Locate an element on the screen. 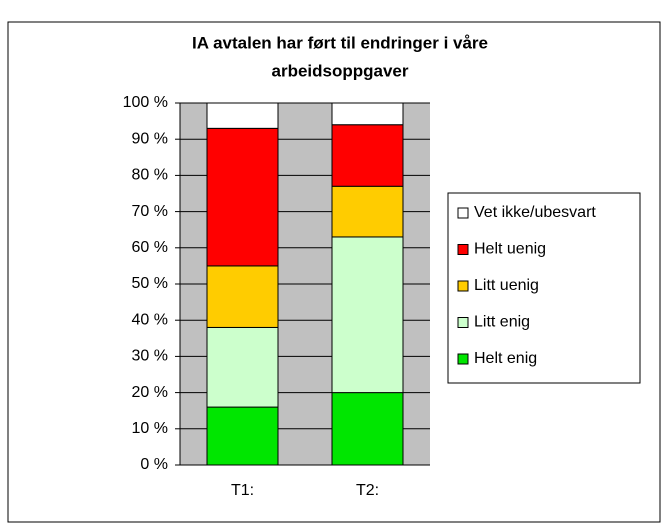 The width and height of the screenshot is (668, 532). legend-label: Litt uenig is located at coordinates (506, 285).